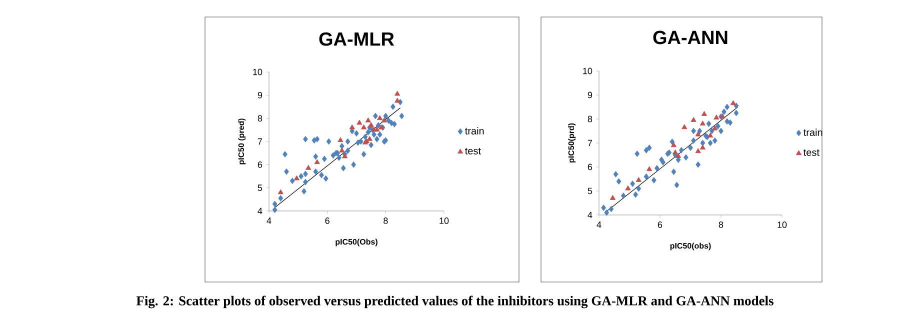 The image size is (906, 320). I want to click on x-axis-title: pIC50(obs), so click(690, 246).